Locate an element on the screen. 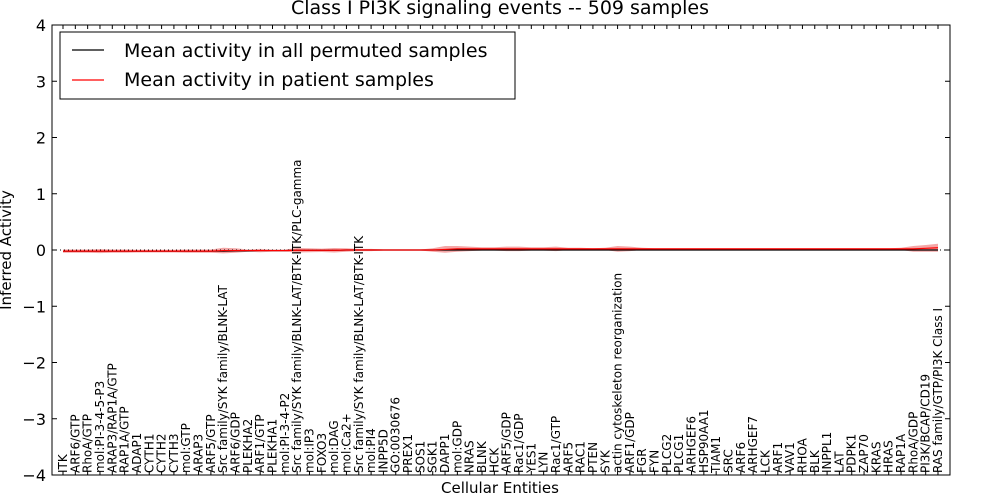 The image size is (1000, 504). y-tick-label: −4 is located at coordinates (34, 475).